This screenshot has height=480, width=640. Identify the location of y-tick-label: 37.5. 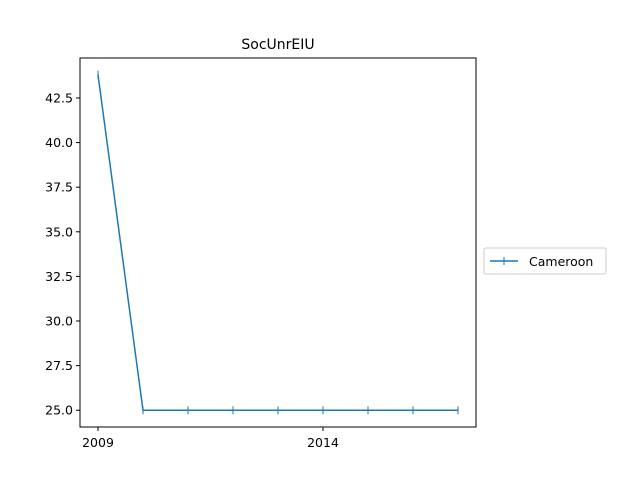
(59, 187).